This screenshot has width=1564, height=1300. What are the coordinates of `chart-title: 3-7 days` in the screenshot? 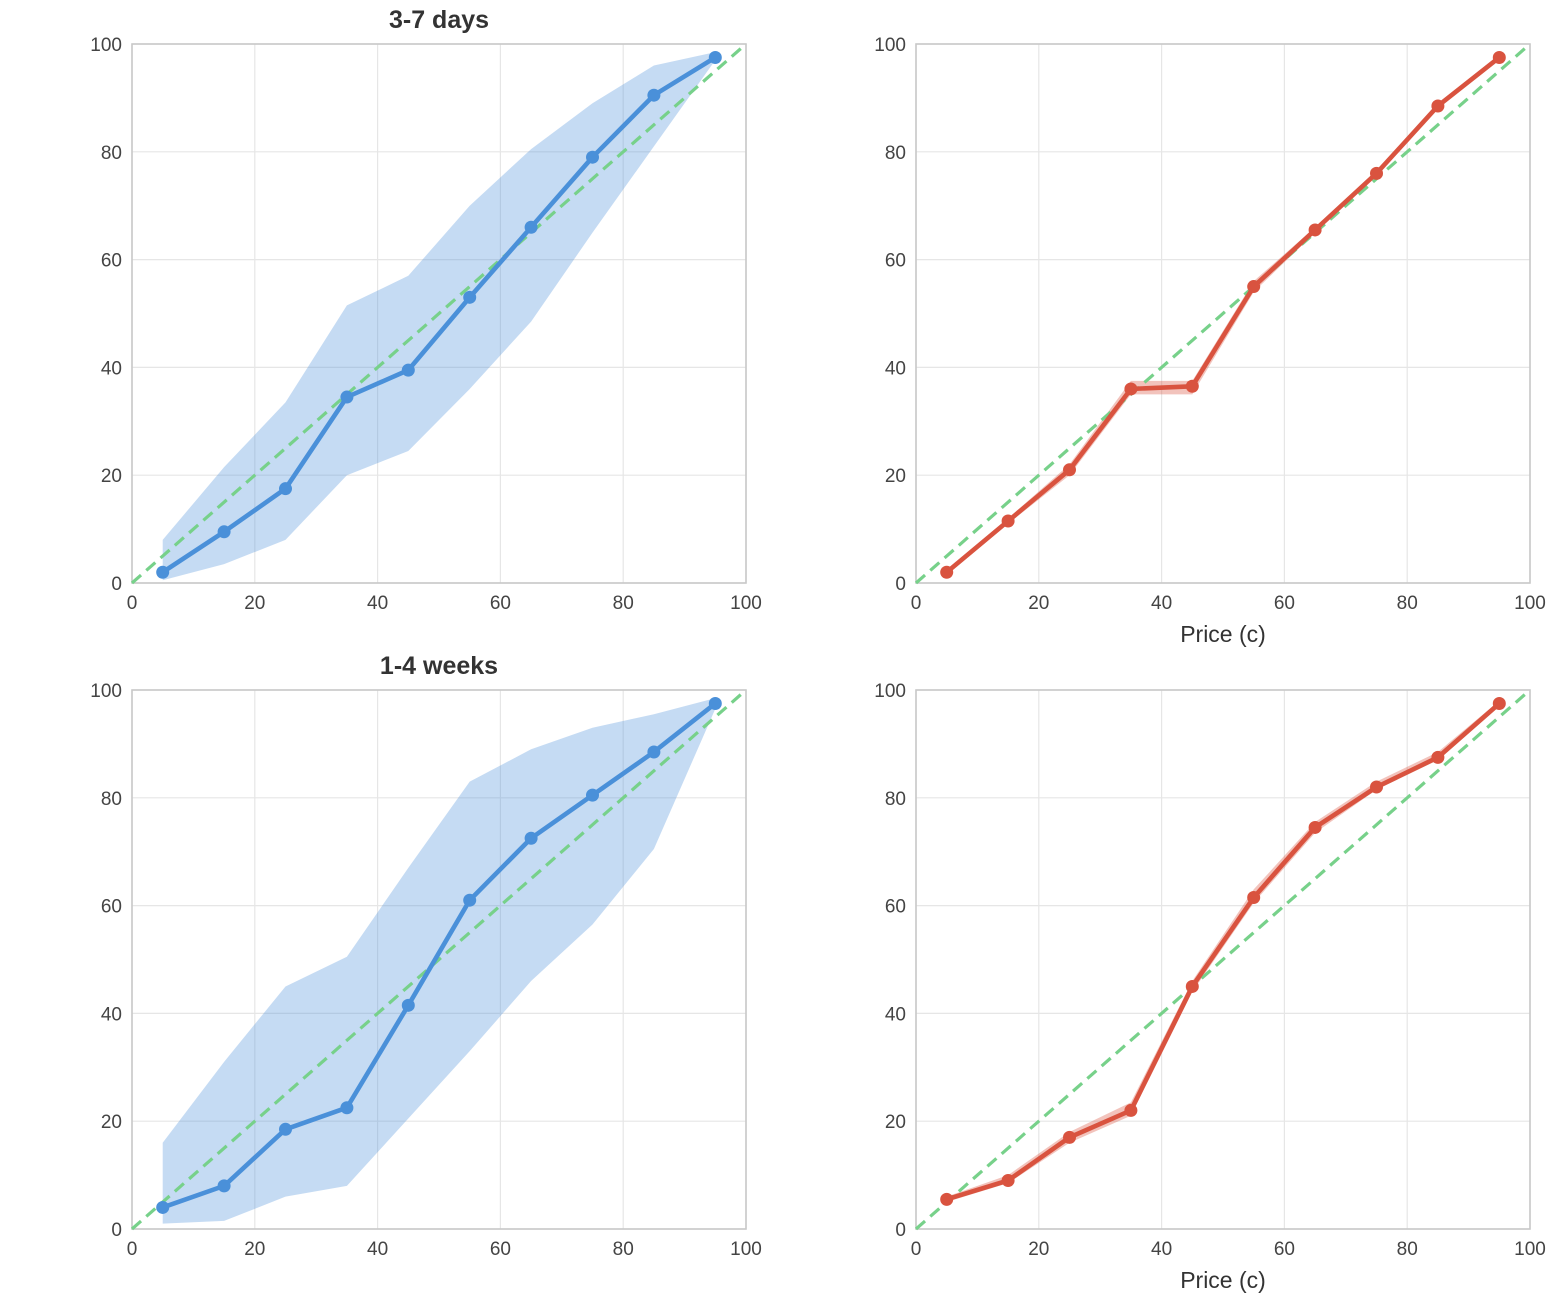 It's located at (439, 20).